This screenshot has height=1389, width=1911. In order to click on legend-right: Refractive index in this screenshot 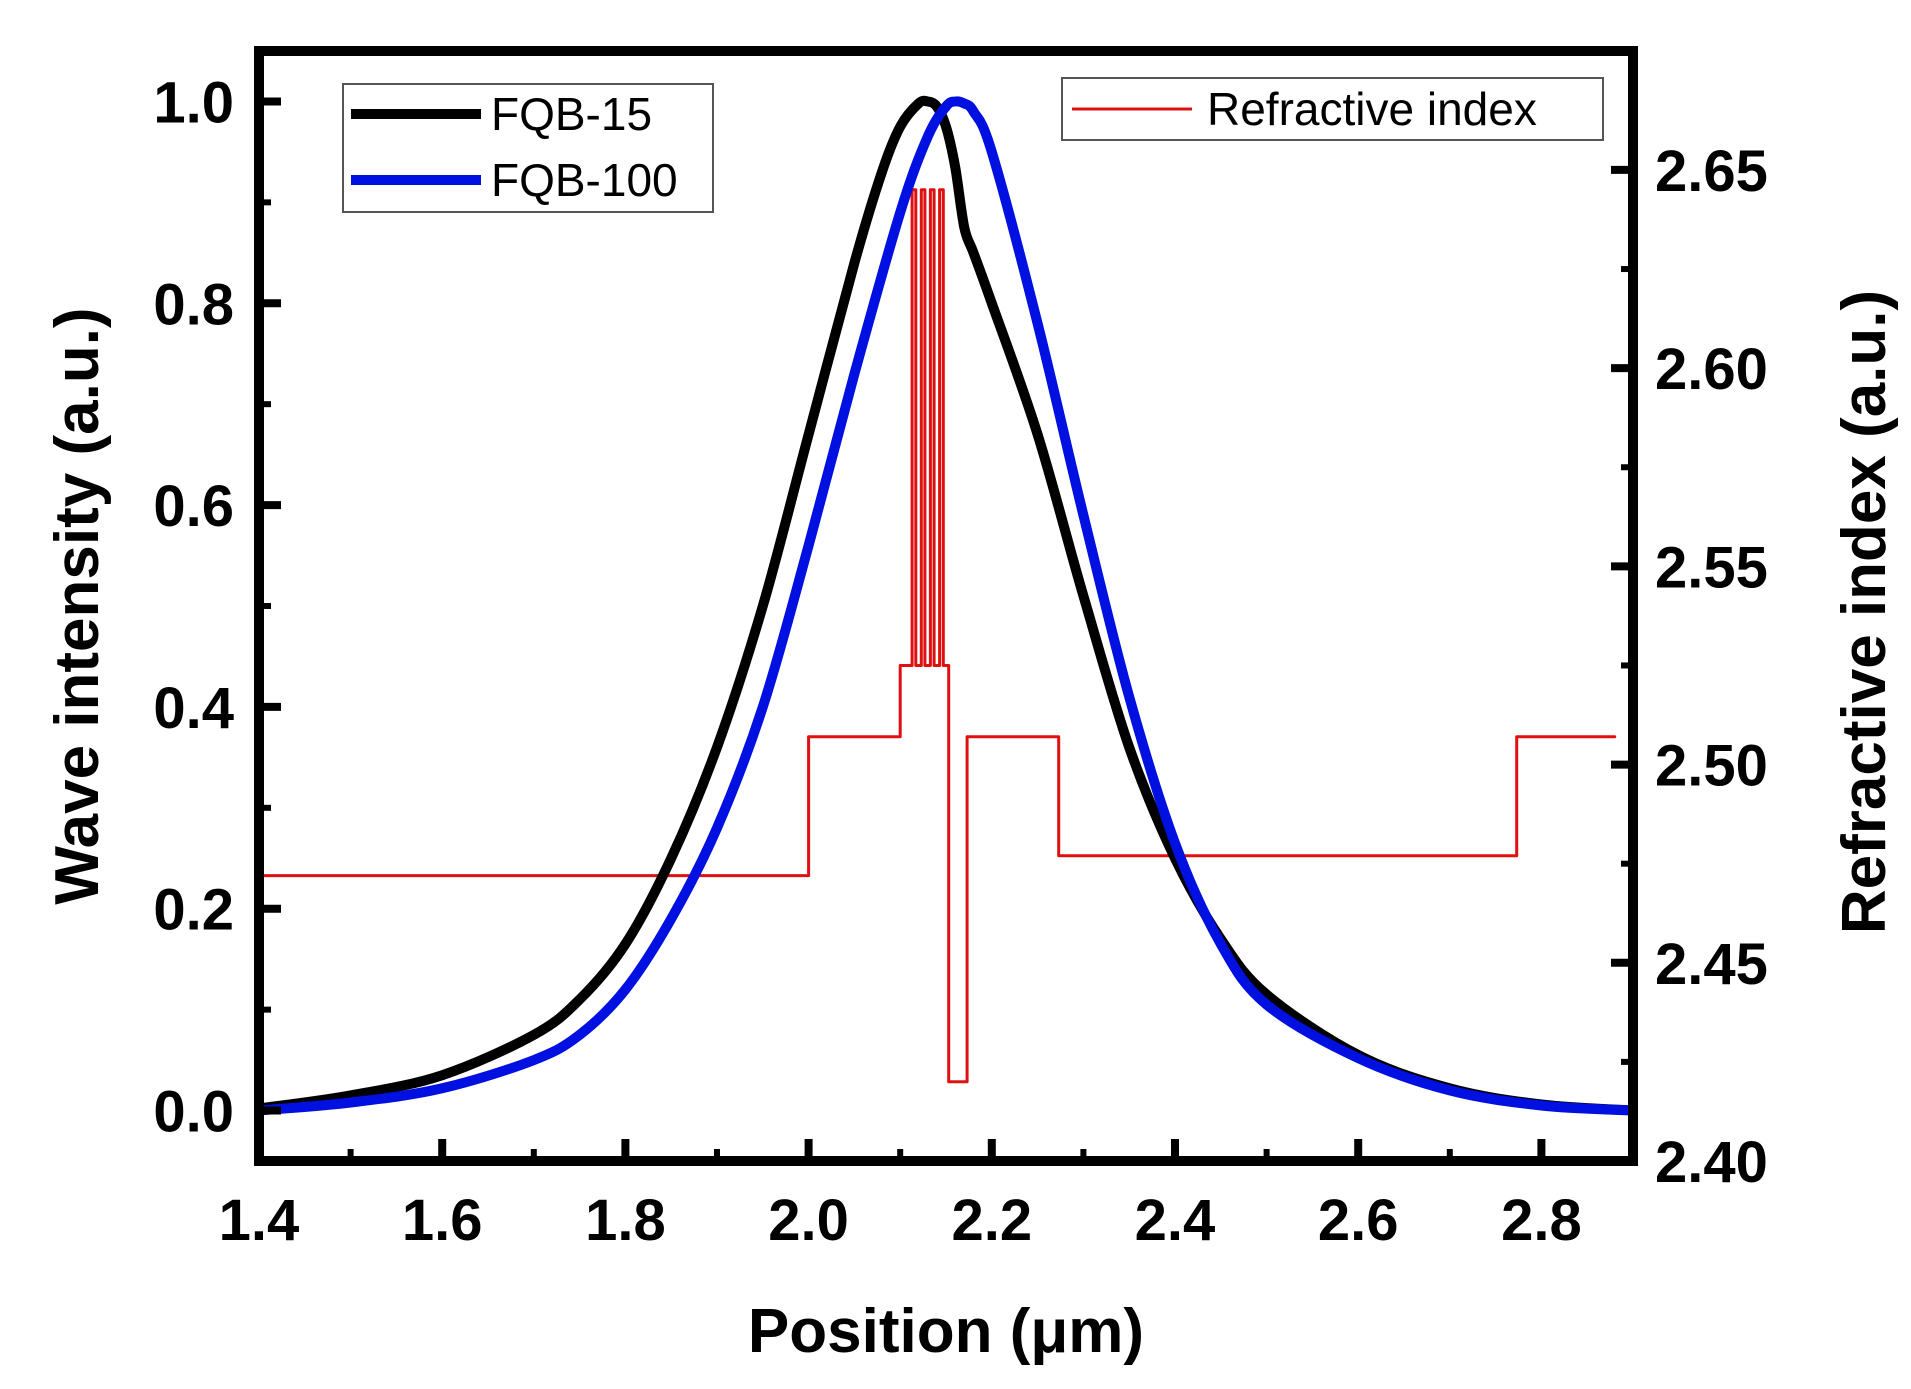, I will do `click(1332, 109)`.